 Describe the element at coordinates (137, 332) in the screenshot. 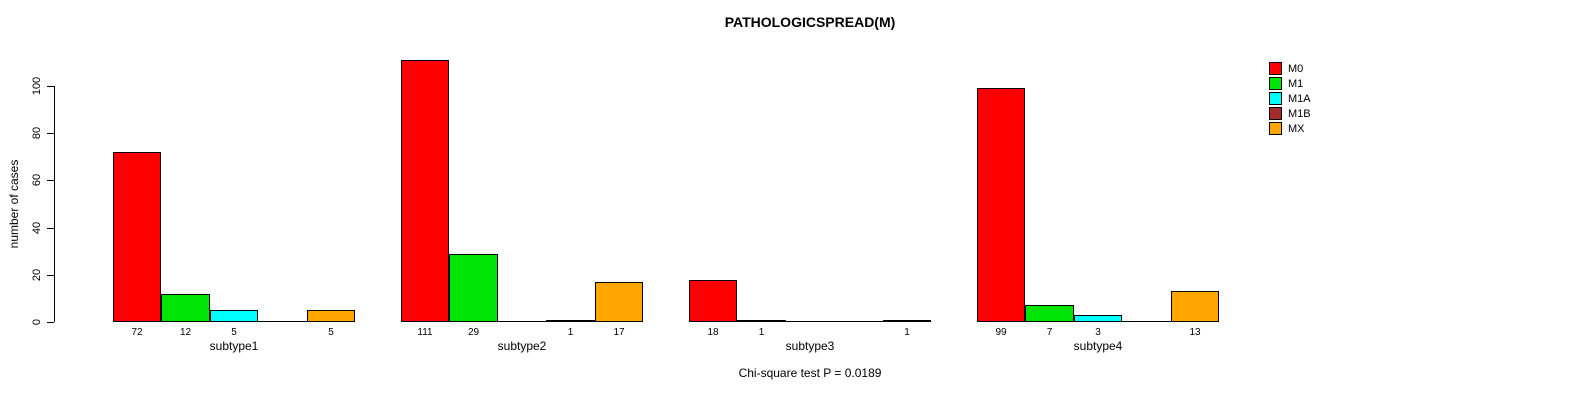

I see `bar-value-label: 72` at that location.